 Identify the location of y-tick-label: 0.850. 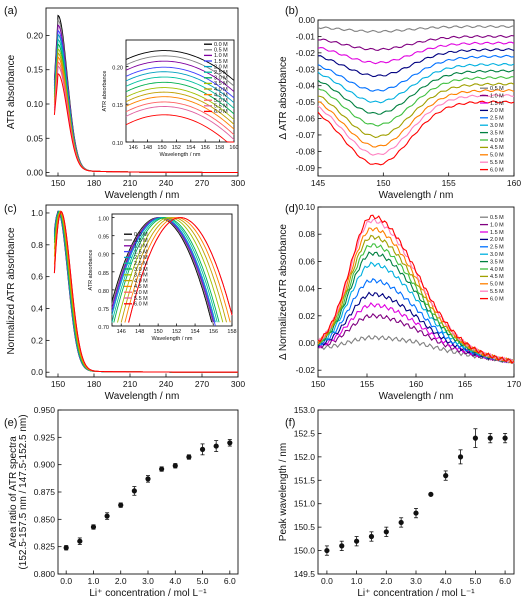
(45, 519).